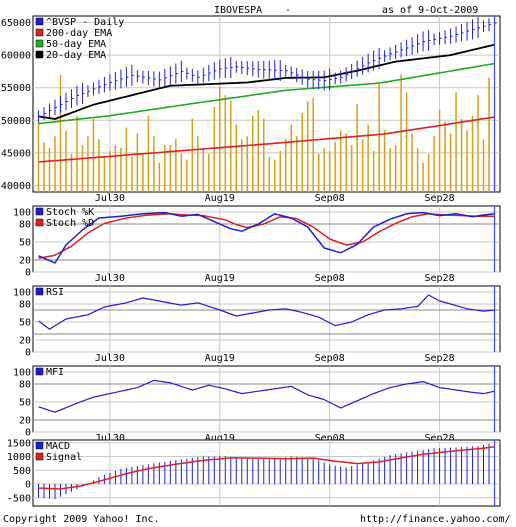 The height and width of the screenshot is (527, 516). I want to click on panel-macd: -500 0 500 1000 1500, so click(254, 472).